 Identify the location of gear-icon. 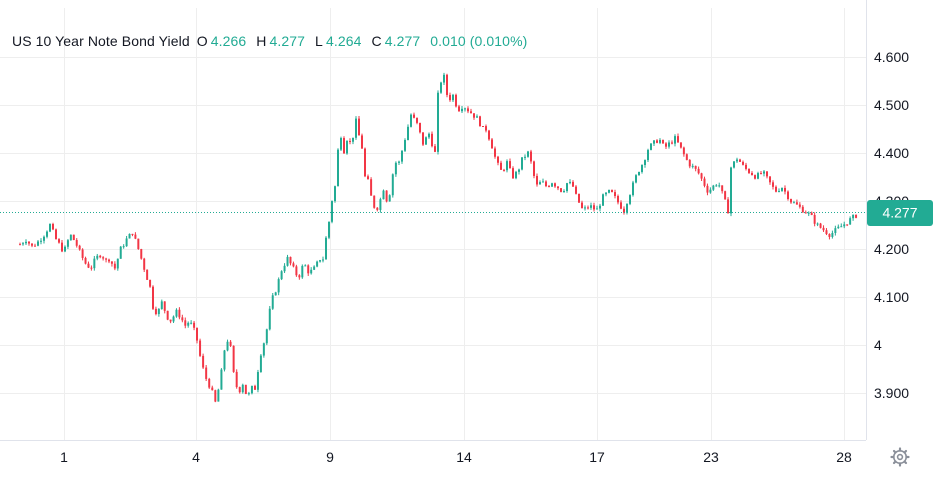
(900, 457).